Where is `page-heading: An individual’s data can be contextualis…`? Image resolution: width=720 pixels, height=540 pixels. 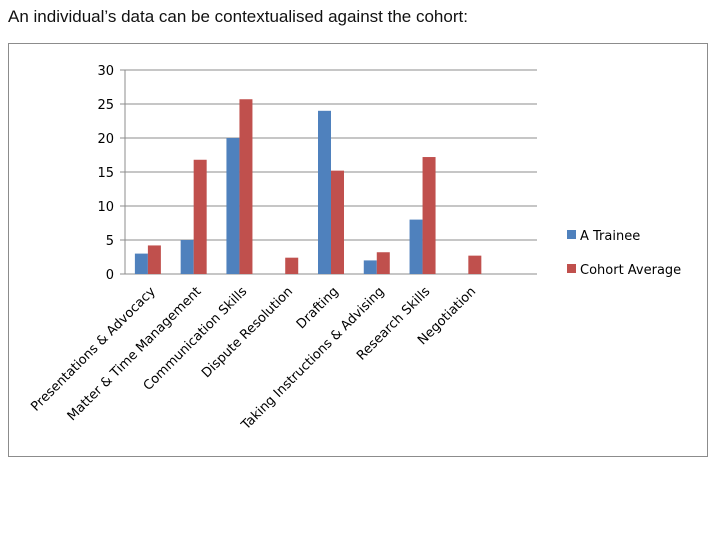 page-heading: An individual’s data can be contextualis… is located at coordinates (238, 16).